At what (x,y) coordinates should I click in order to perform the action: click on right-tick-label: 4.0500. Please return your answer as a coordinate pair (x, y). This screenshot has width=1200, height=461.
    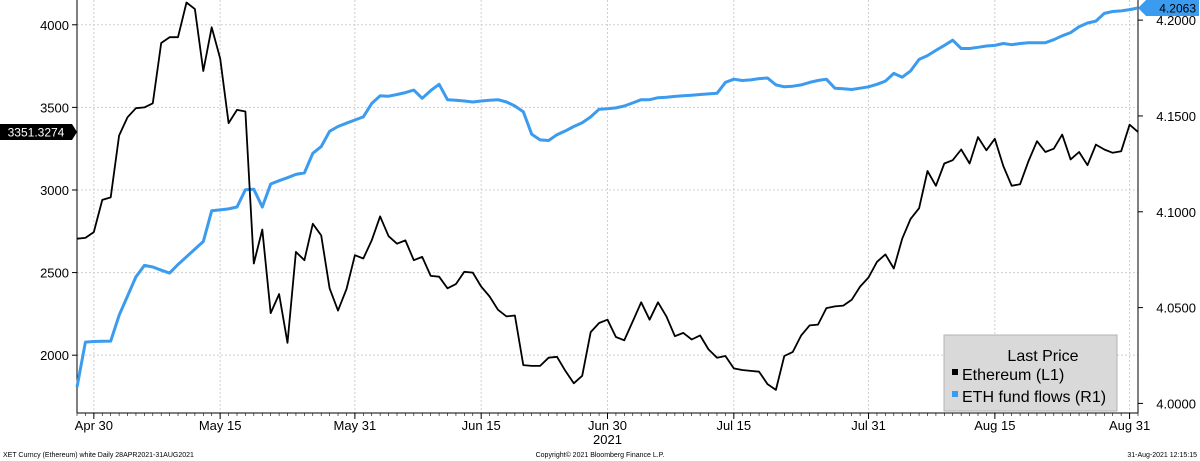
    Looking at the image, I should click on (1176, 308).